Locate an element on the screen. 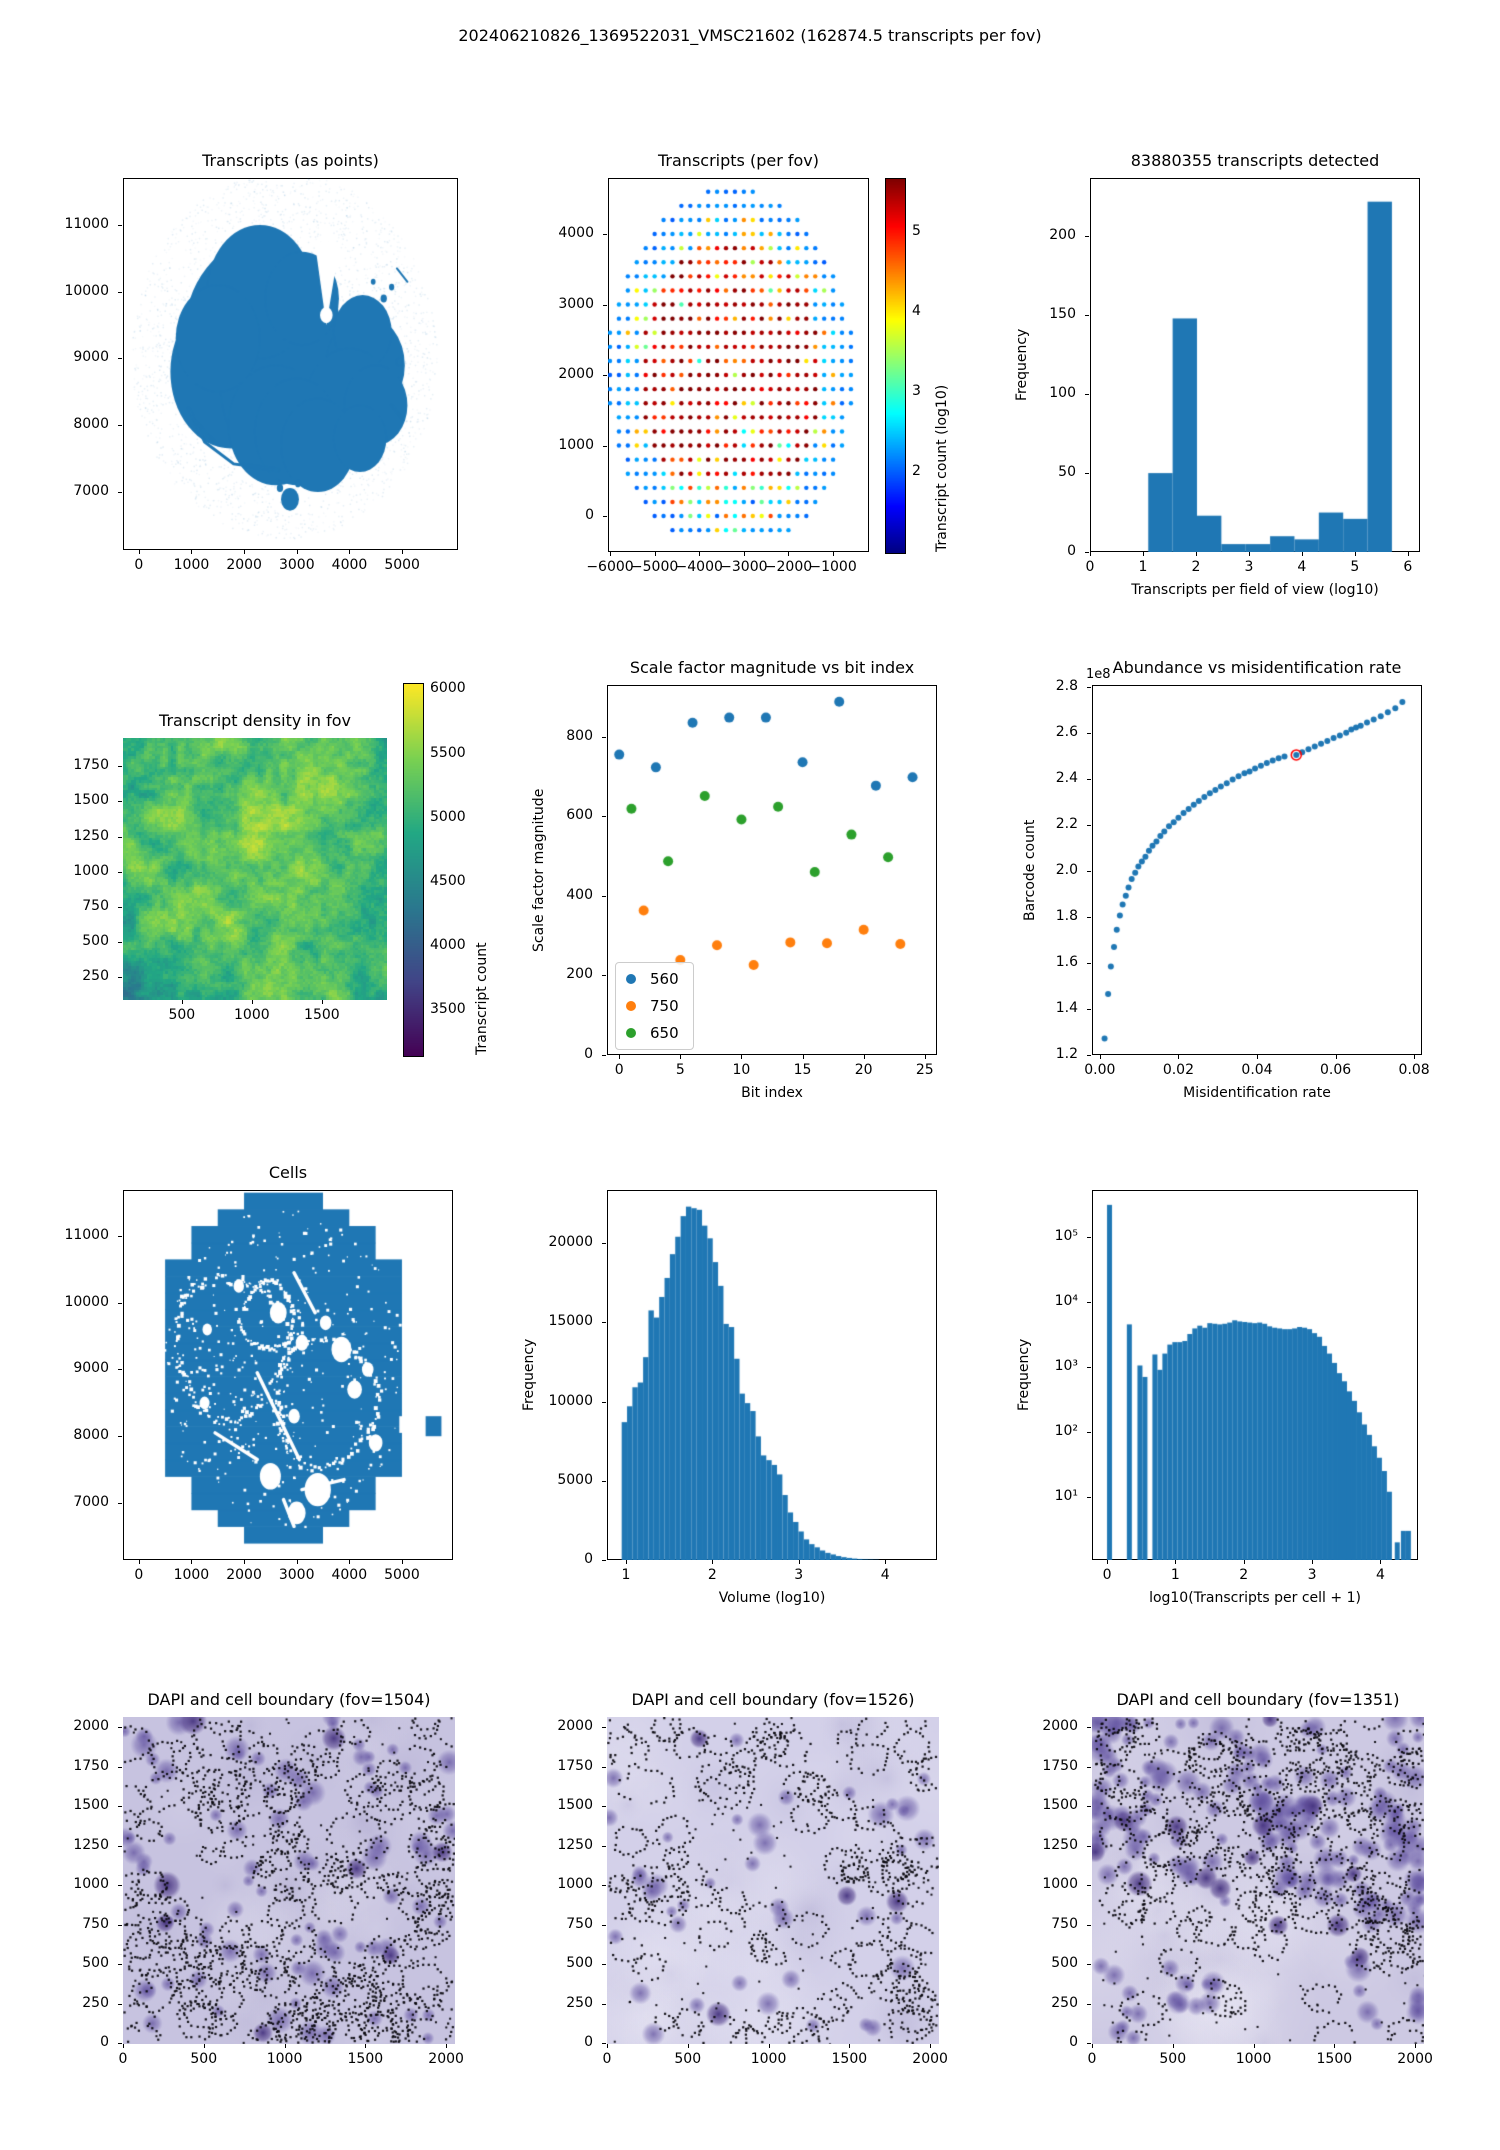 The image size is (1500, 2150). axis-offset-text: 1e8 is located at coordinates (1098, 674).